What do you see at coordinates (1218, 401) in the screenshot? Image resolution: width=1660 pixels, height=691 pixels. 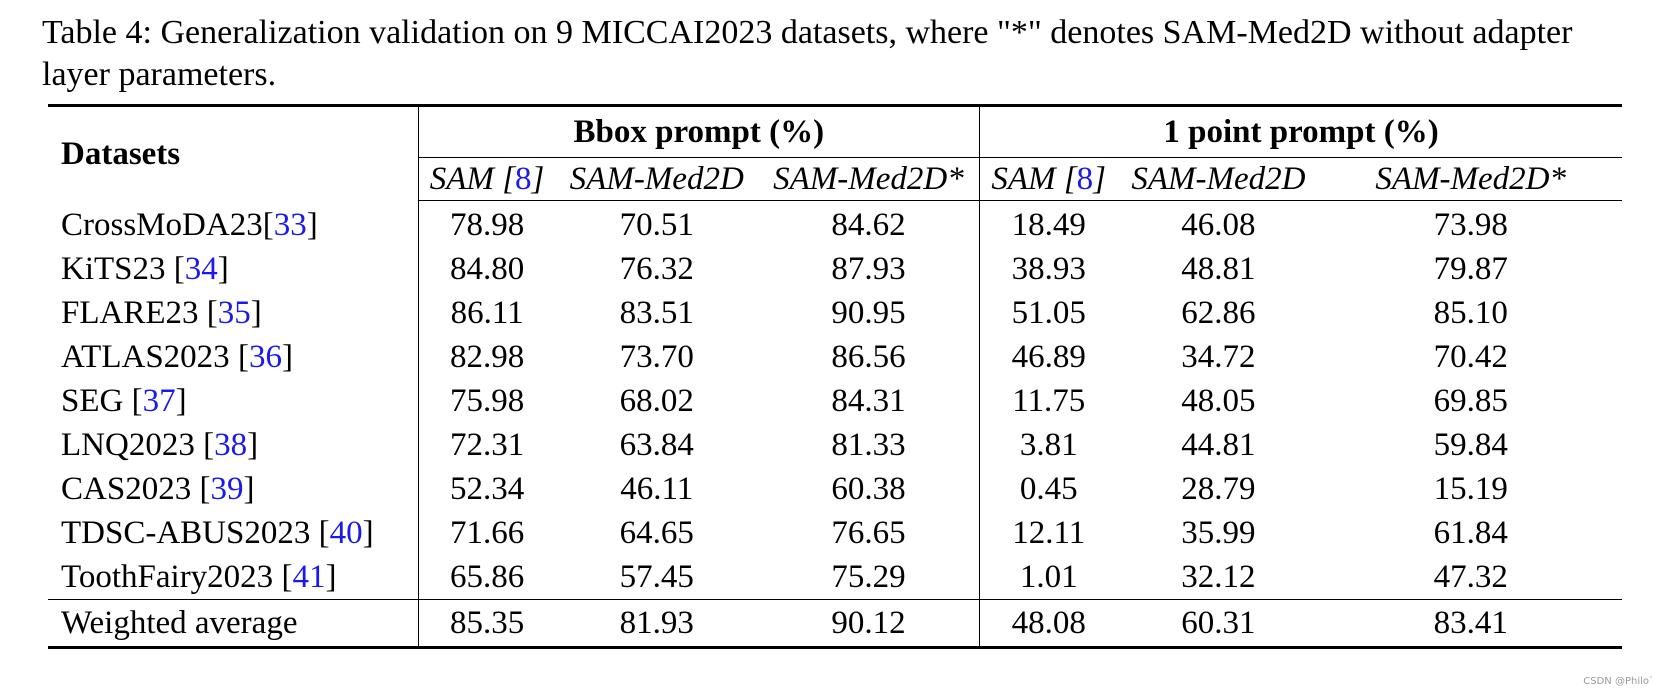 I see `table-cell: 48.05` at bounding box center [1218, 401].